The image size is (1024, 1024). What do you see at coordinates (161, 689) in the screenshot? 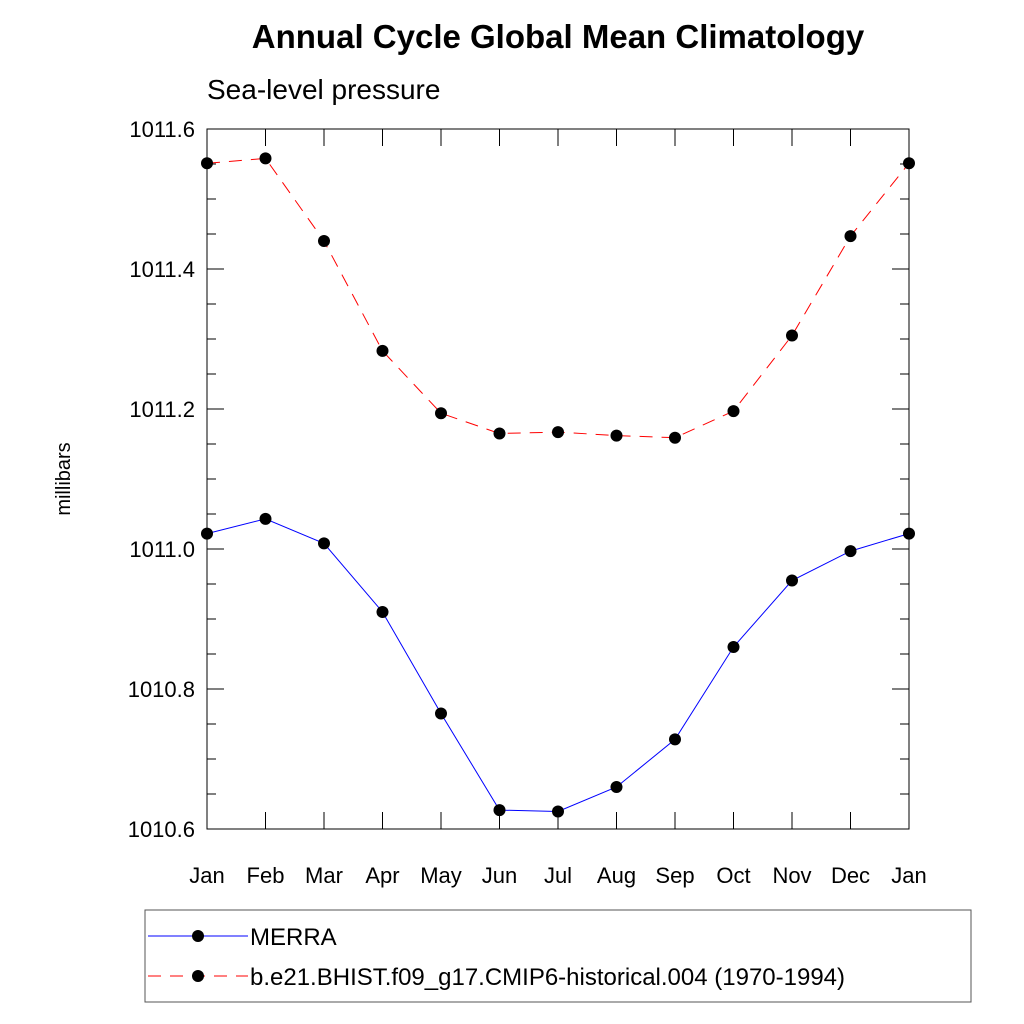
I see `y-tick-label: 1010.8` at bounding box center [161, 689].